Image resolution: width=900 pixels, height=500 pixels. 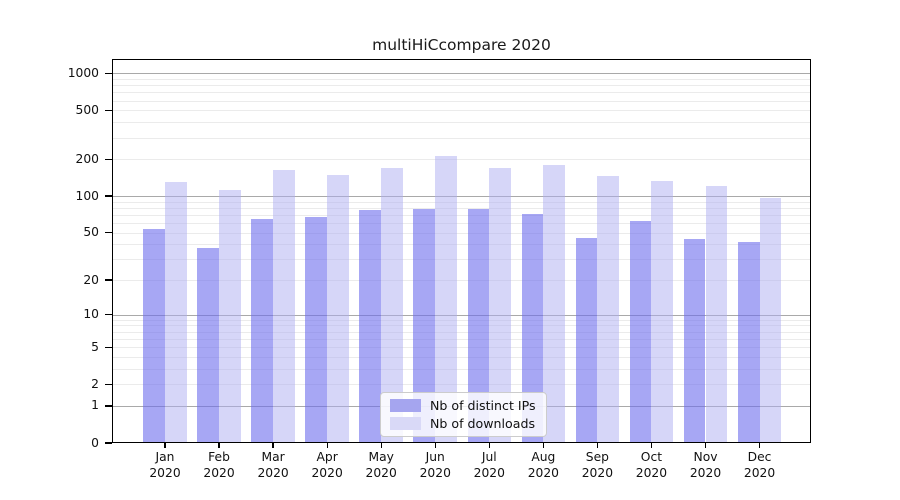 What do you see at coordinates (597, 457) in the screenshot?
I see `x-tick-month: Sep` at bounding box center [597, 457].